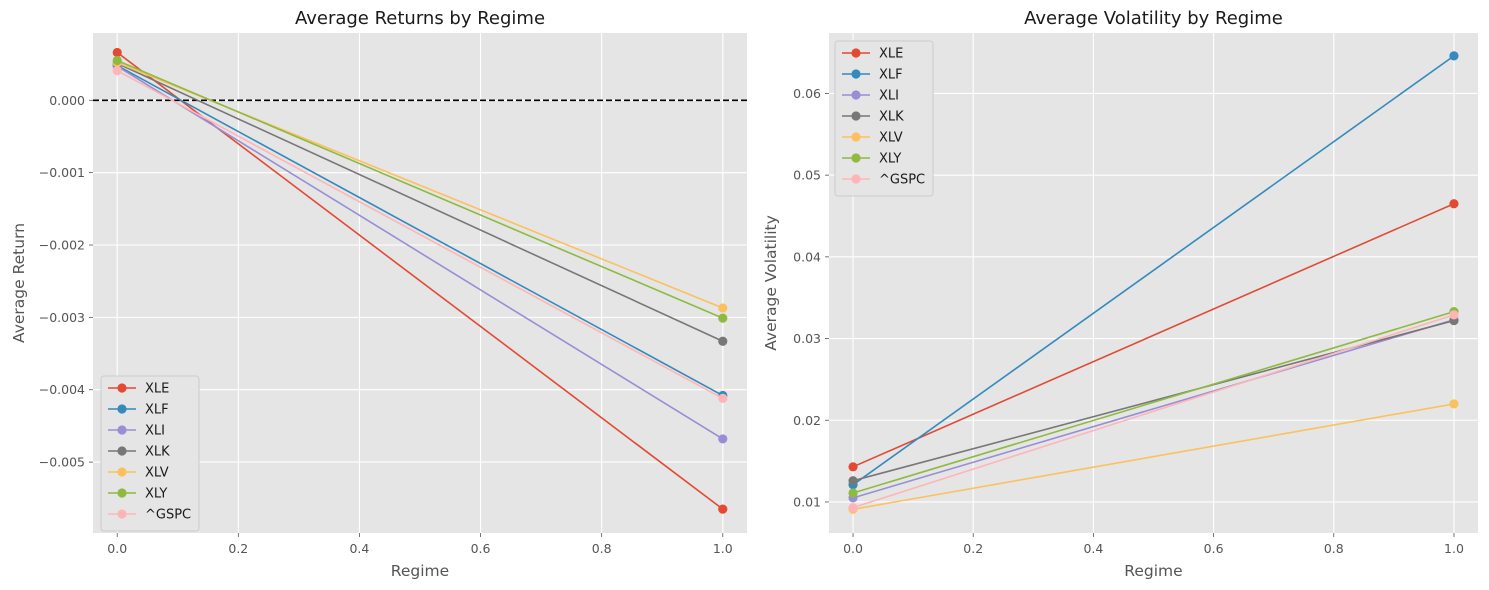 The height and width of the screenshot is (590, 1489). What do you see at coordinates (807, 338) in the screenshot?
I see `y-tick-label: 0.03` at bounding box center [807, 338].